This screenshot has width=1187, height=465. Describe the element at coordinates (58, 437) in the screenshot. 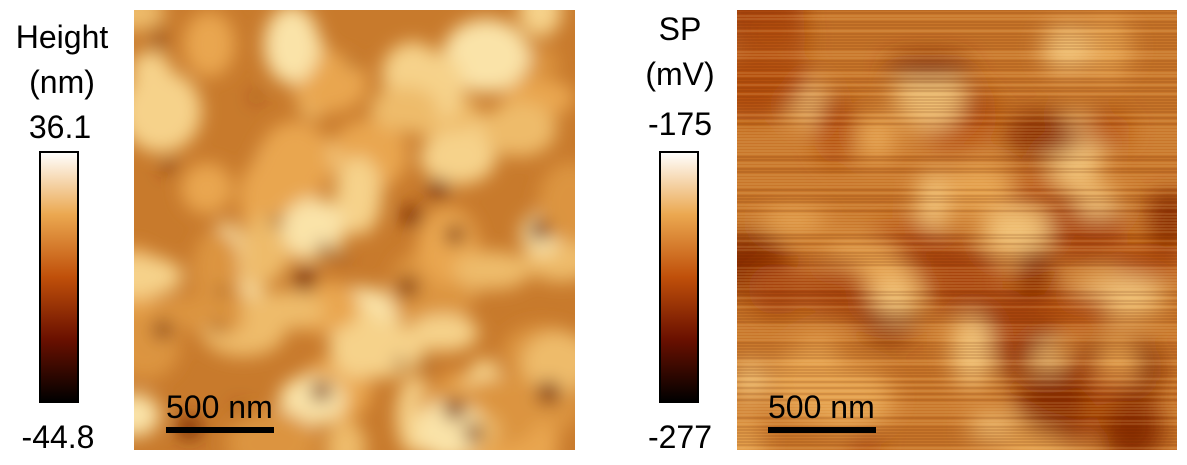

I see `colorbar-min: -44.8` at that location.